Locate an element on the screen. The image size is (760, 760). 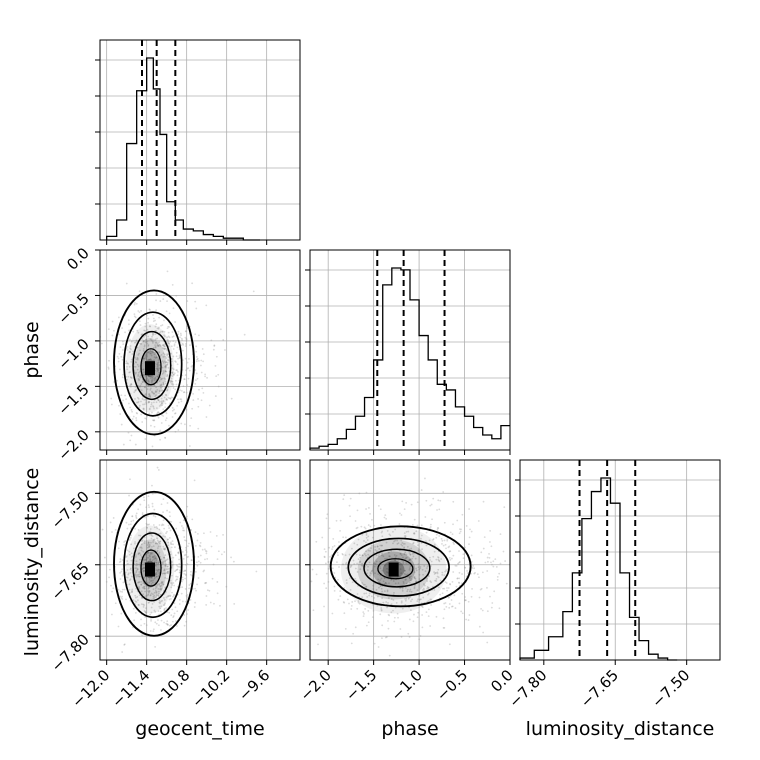
x-tick-label: −7.80 is located at coordinates (527, 688).